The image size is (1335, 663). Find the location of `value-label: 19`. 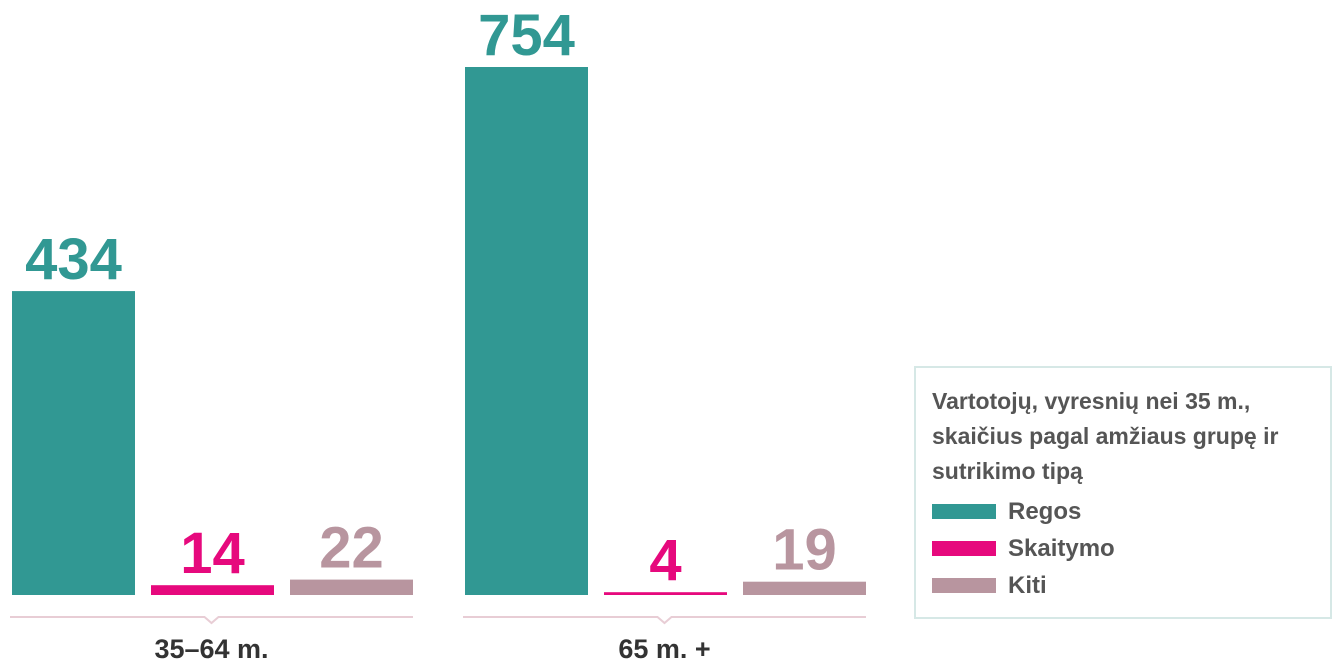

value-label: 19 is located at coordinates (804, 550).